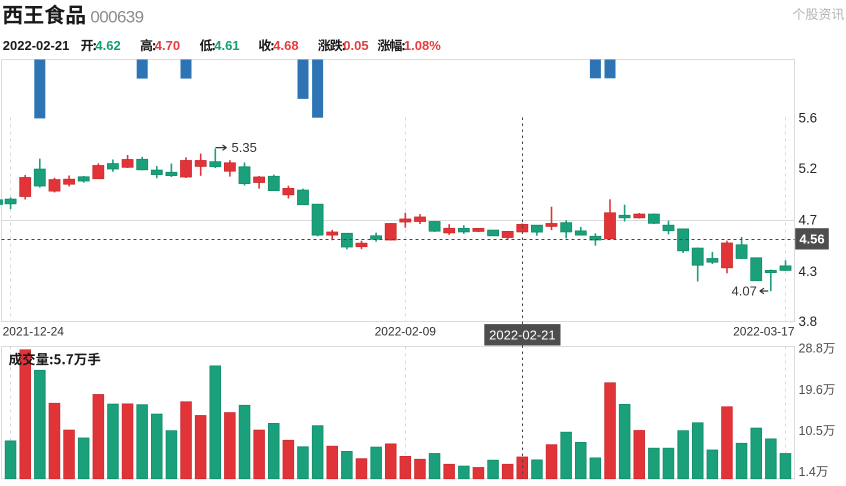 This screenshot has width=846, height=486. What do you see at coordinates (107, 45) in the screenshot?
I see `svg-text: 4.62` at bounding box center [107, 45].